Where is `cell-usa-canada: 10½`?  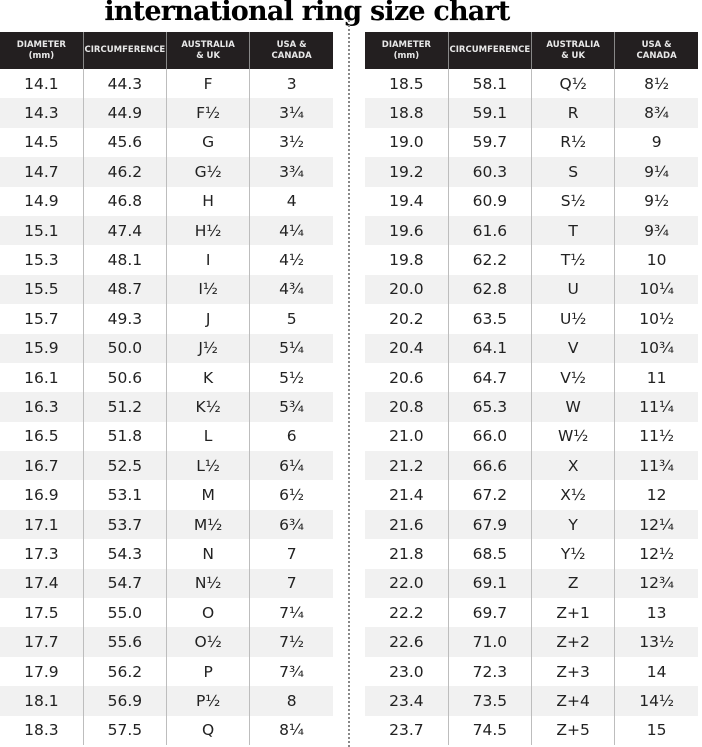
cell-usa-canada: 10½ is located at coordinates (656, 319).